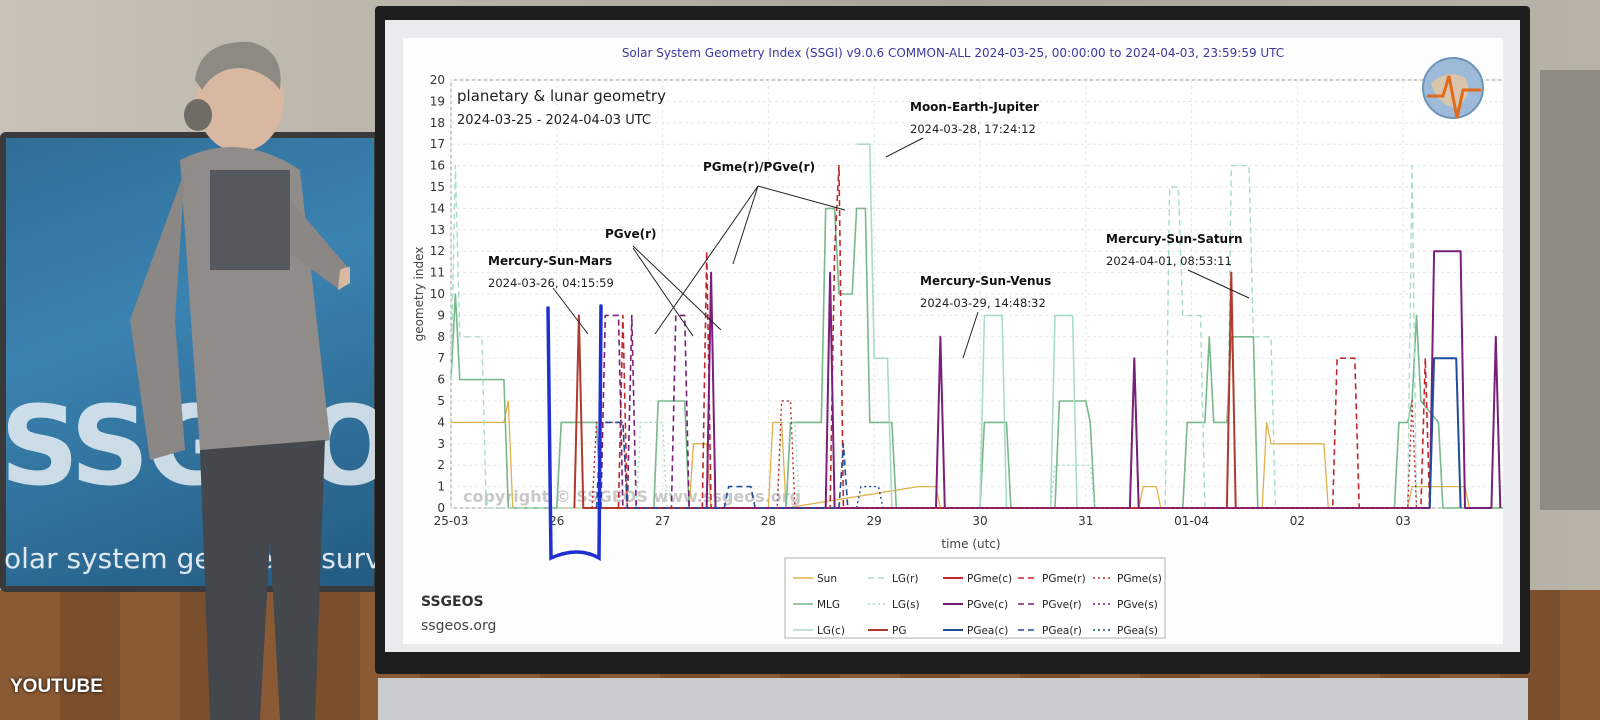 The height and width of the screenshot is (720, 1600). Describe the element at coordinates (441, 465) in the screenshot. I see `y-tick-label: 2` at that location.